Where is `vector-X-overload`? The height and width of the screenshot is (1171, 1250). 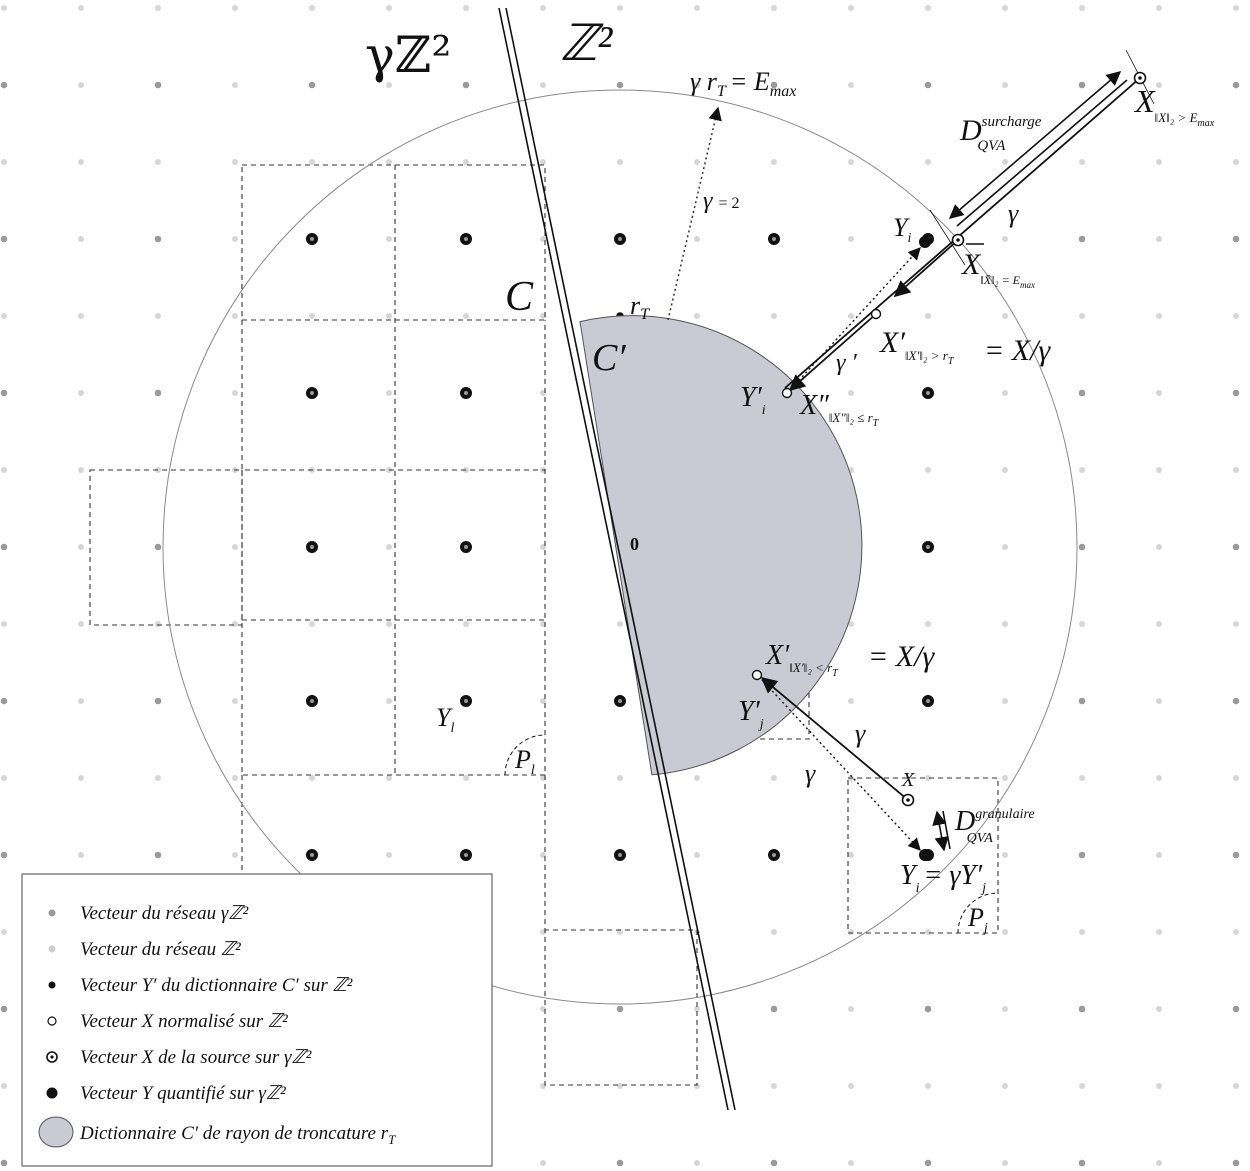
vector-X-overload is located at coordinates (1140, 78).